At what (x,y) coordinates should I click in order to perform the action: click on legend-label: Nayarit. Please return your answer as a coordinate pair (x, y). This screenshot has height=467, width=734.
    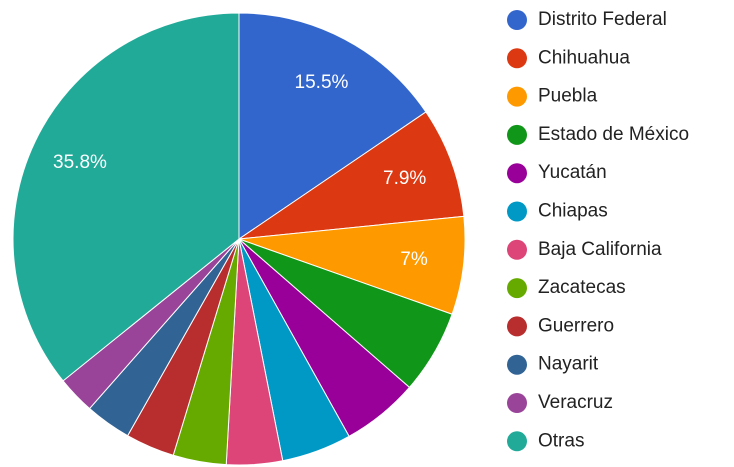
    Looking at the image, I should click on (568, 364).